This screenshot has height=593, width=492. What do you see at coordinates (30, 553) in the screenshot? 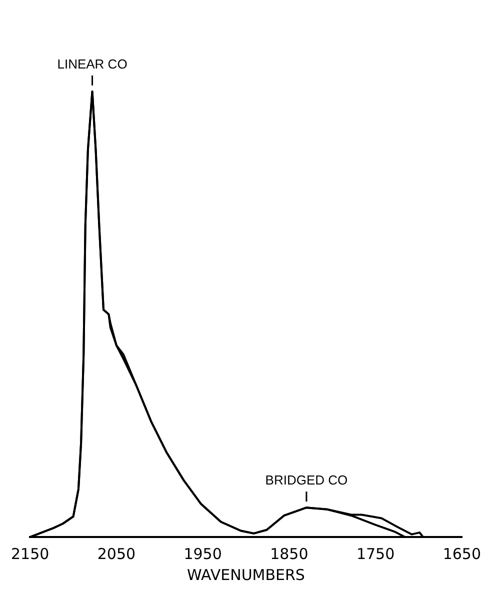
I see `x-tick-label: 2150` at bounding box center [30, 553].